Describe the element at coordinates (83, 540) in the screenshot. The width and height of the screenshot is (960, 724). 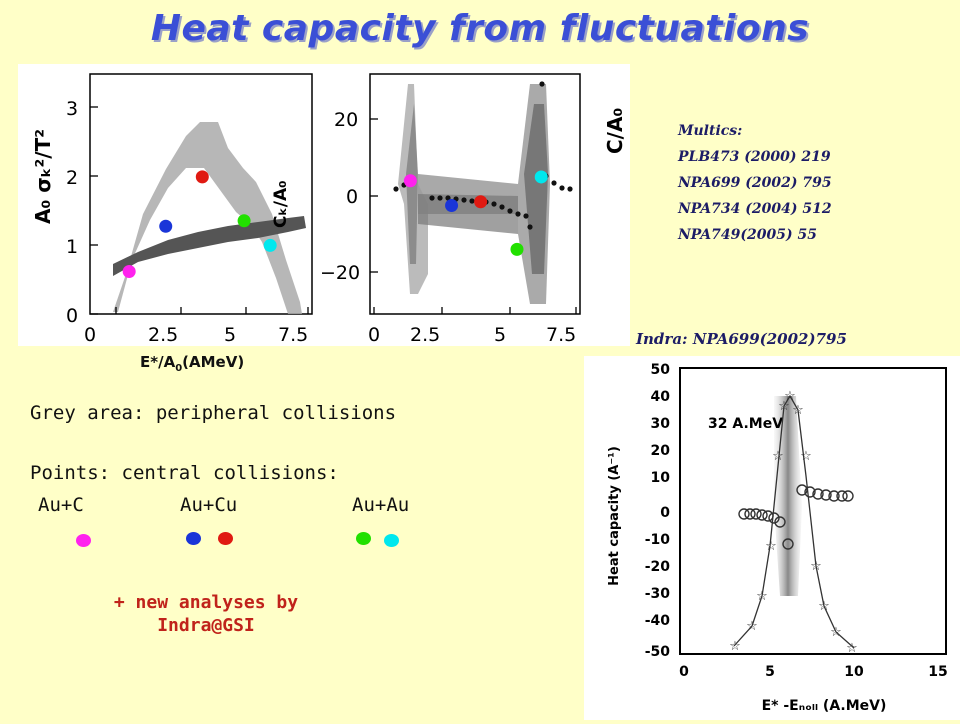
I see `legend-dot-magenta` at that location.